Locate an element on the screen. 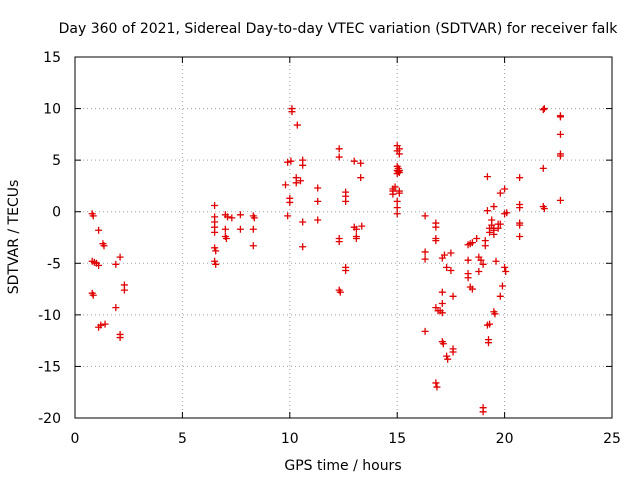  x-tick-label: 25 is located at coordinates (612, 439).